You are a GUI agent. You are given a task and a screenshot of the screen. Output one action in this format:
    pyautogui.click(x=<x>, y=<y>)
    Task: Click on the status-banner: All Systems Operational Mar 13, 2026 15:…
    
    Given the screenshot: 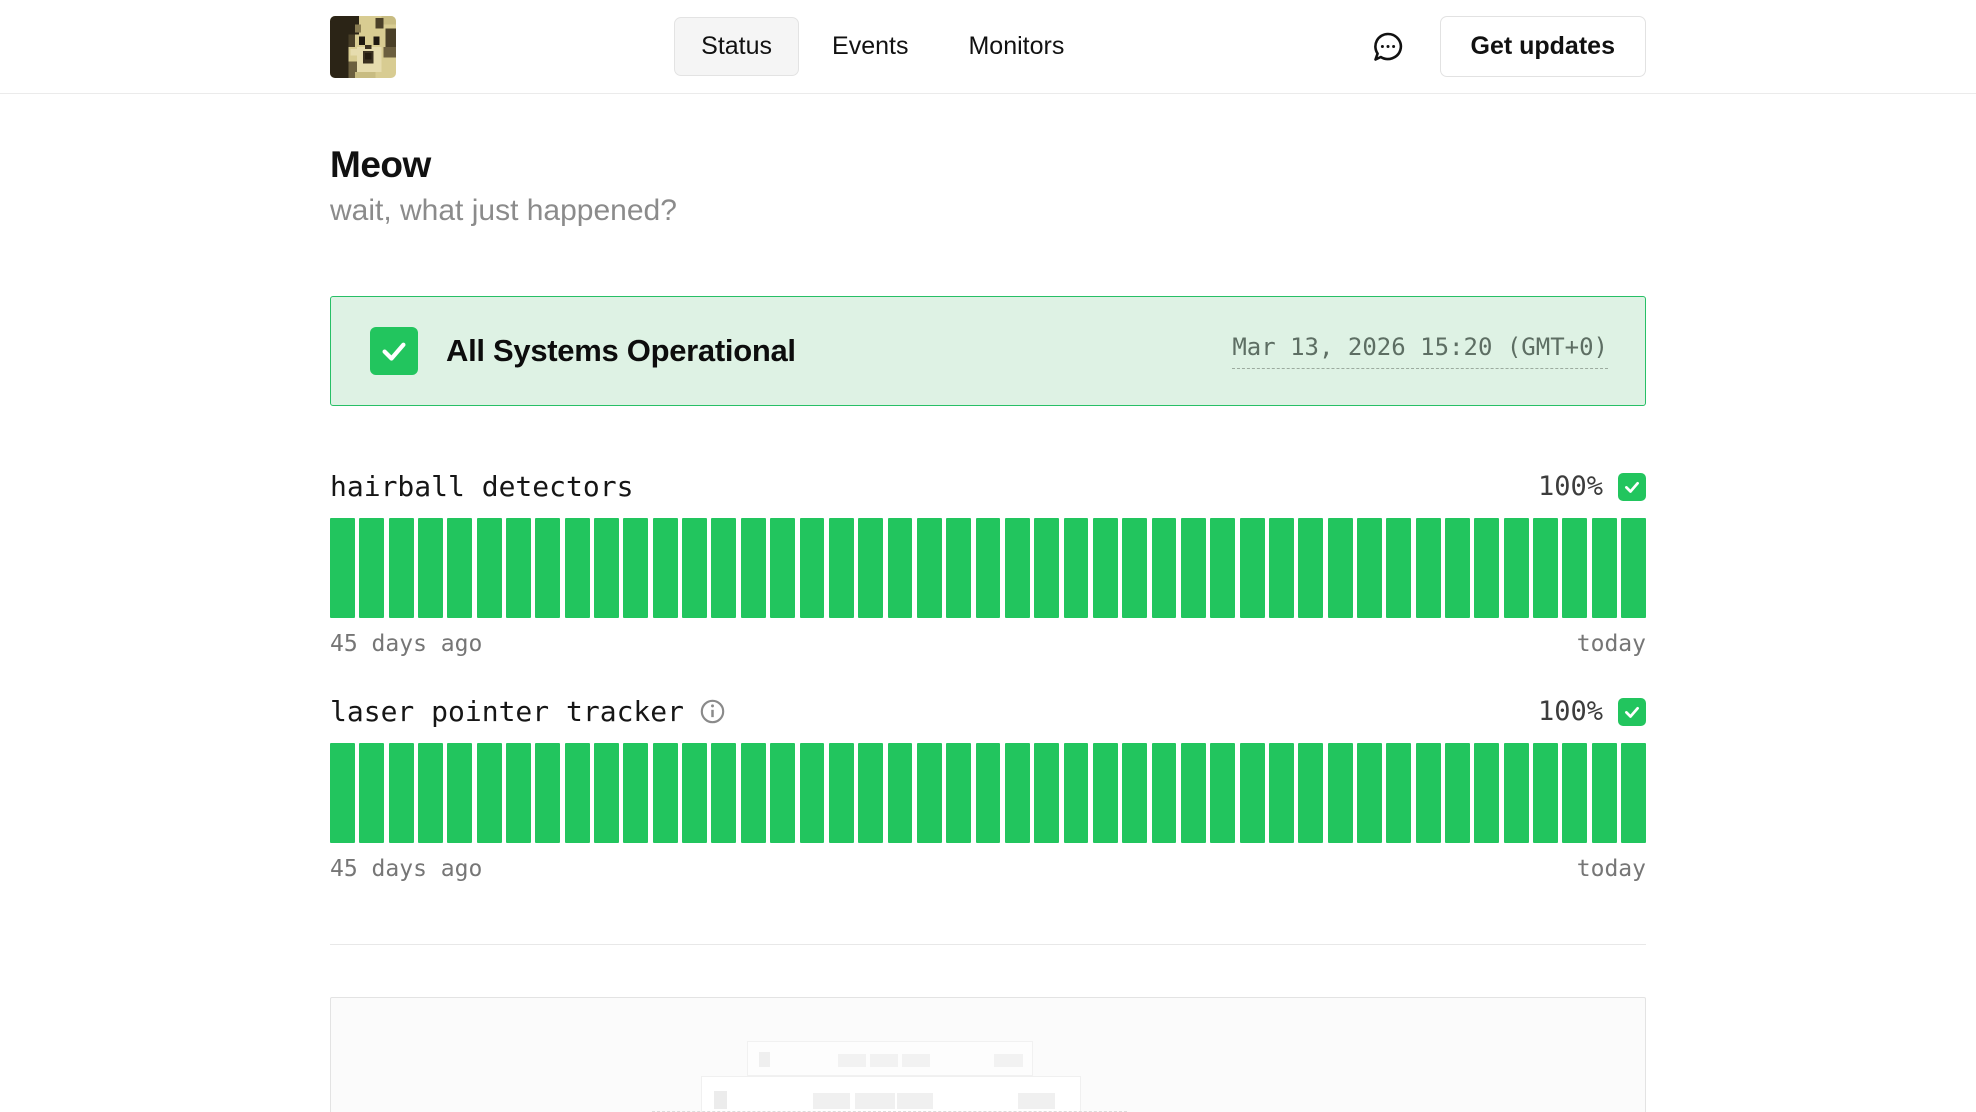 What is the action you would take?
    pyautogui.click(x=988, y=351)
    